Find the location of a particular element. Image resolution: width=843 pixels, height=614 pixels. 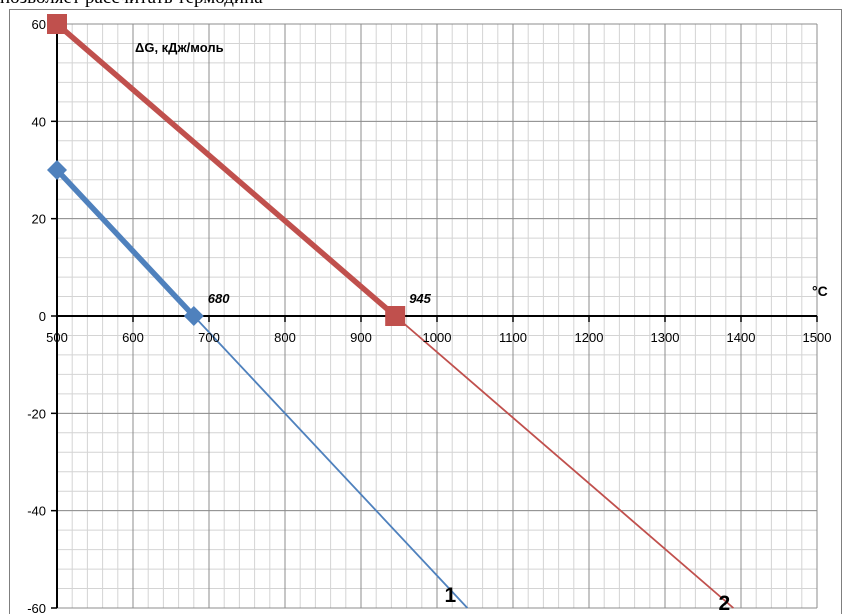

y-tick-label: -60 is located at coordinates (36, 607).